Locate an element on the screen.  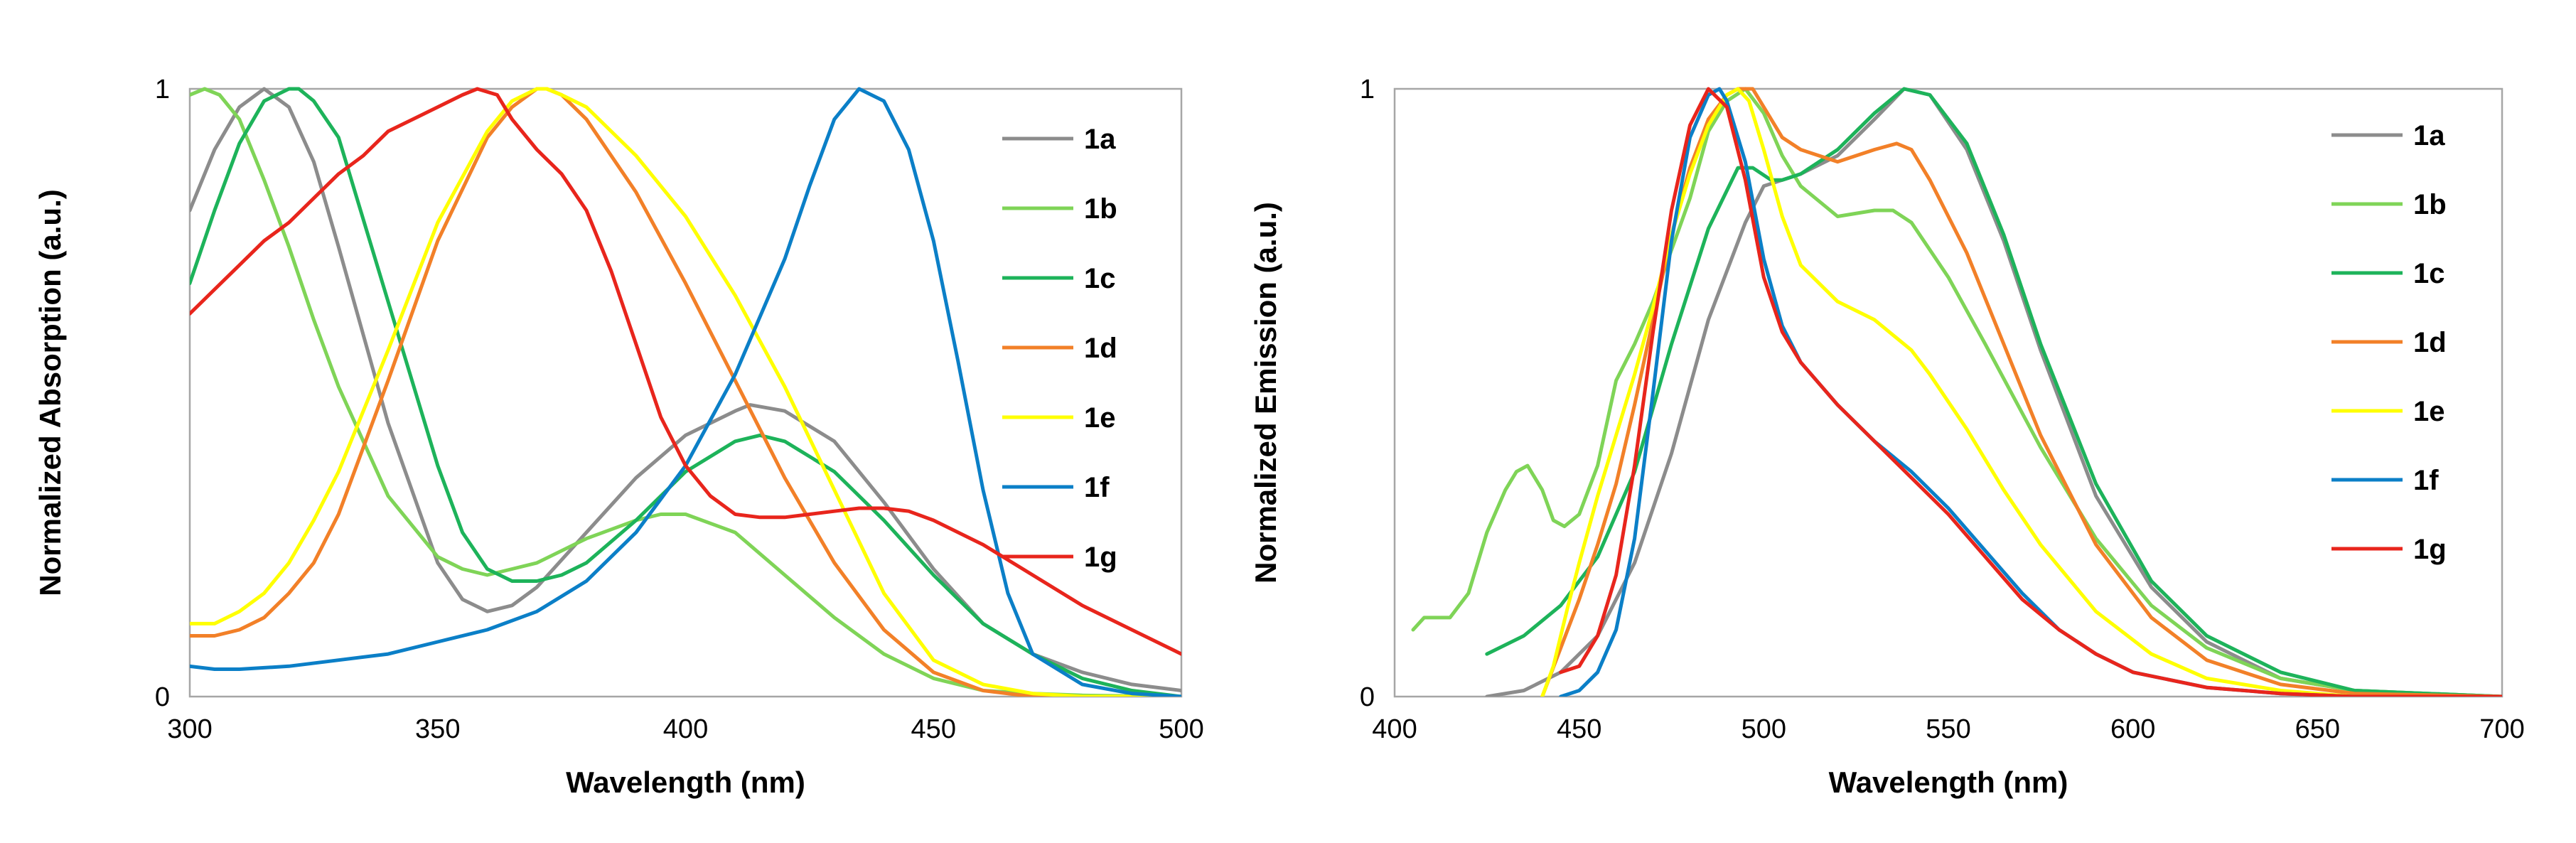
x-tick-label: 700 is located at coordinates (2501, 729).